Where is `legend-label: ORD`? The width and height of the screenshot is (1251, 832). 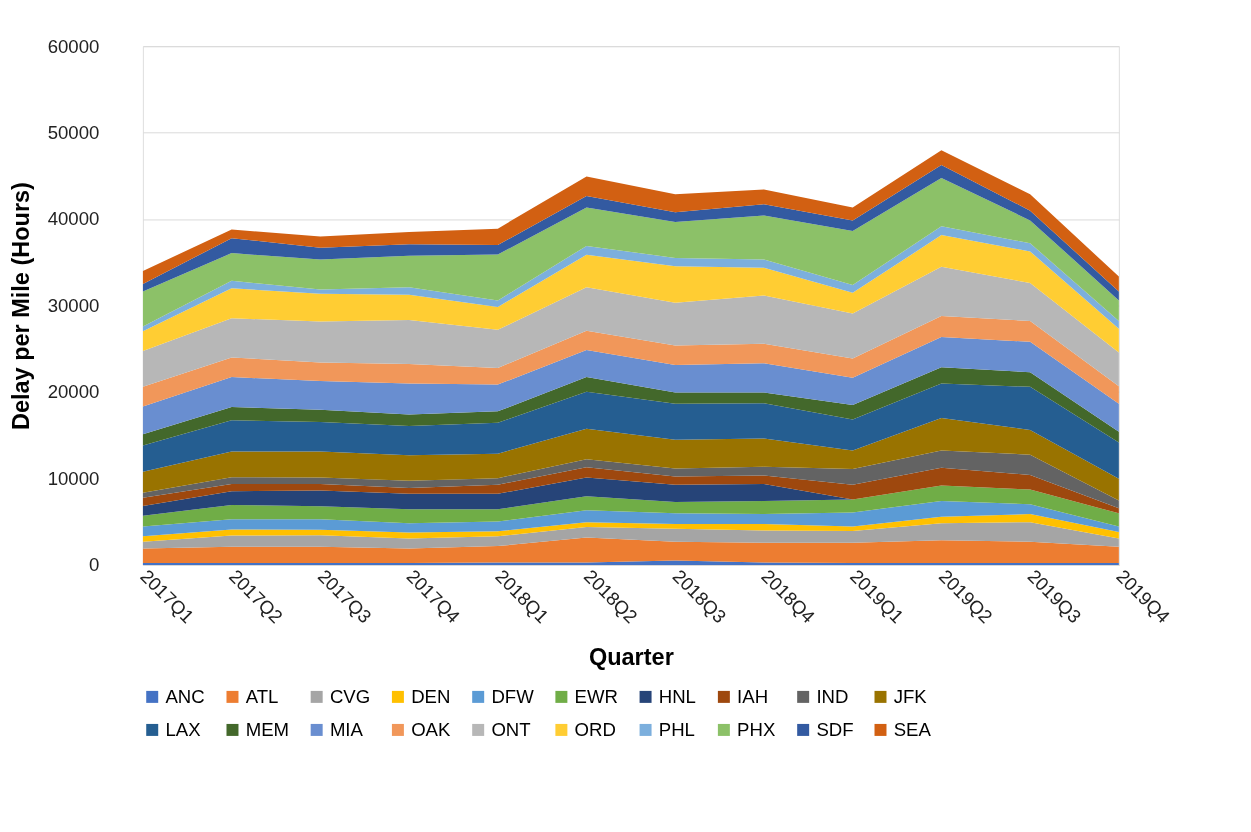
legend-label: ORD is located at coordinates (595, 729).